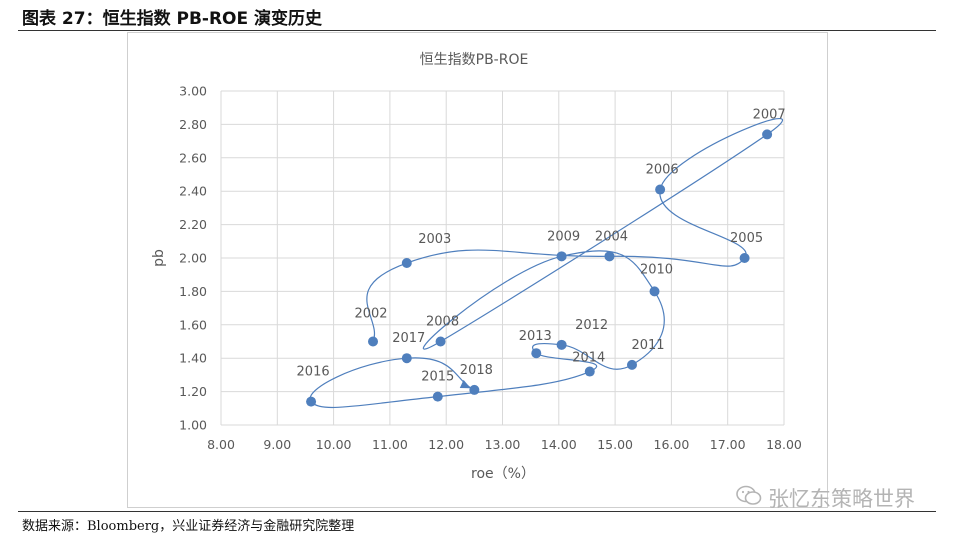 The width and height of the screenshot is (958, 538). What do you see at coordinates (631, 364) in the screenshot?
I see `data-point-2011` at bounding box center [631, 364].